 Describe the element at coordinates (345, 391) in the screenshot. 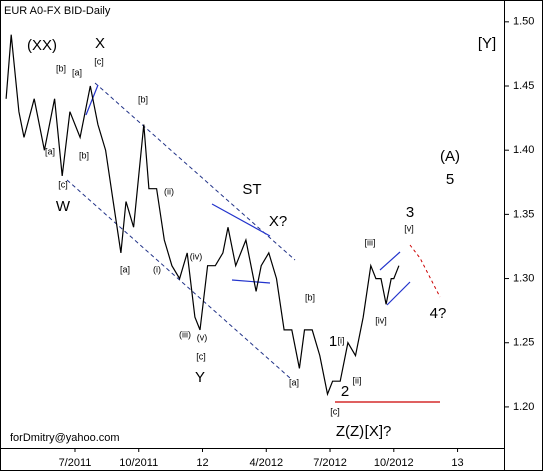

I see `wave-label: 2` at that location.